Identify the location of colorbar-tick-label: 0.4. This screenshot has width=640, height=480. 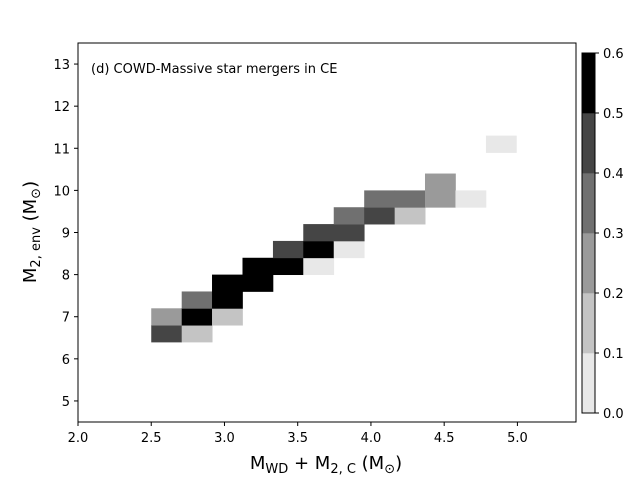
(613, 174).